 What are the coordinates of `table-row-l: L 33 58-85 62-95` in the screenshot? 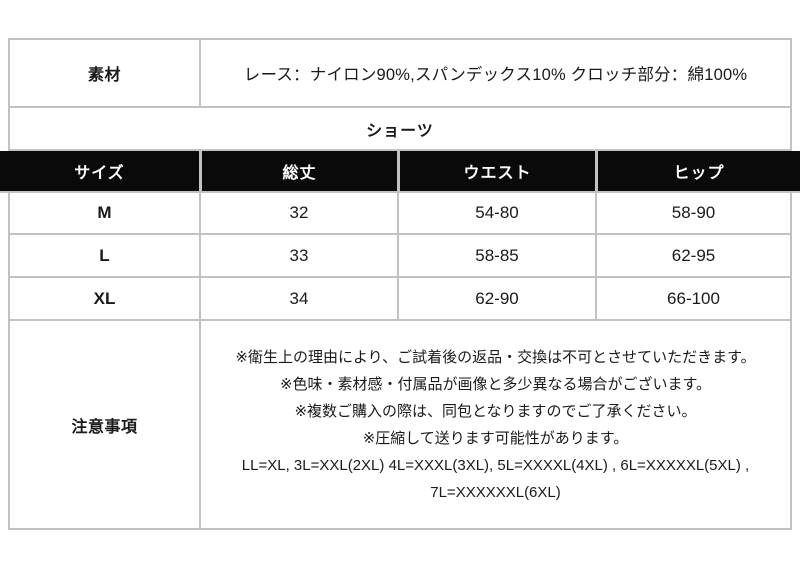 It's located at (400, 256).